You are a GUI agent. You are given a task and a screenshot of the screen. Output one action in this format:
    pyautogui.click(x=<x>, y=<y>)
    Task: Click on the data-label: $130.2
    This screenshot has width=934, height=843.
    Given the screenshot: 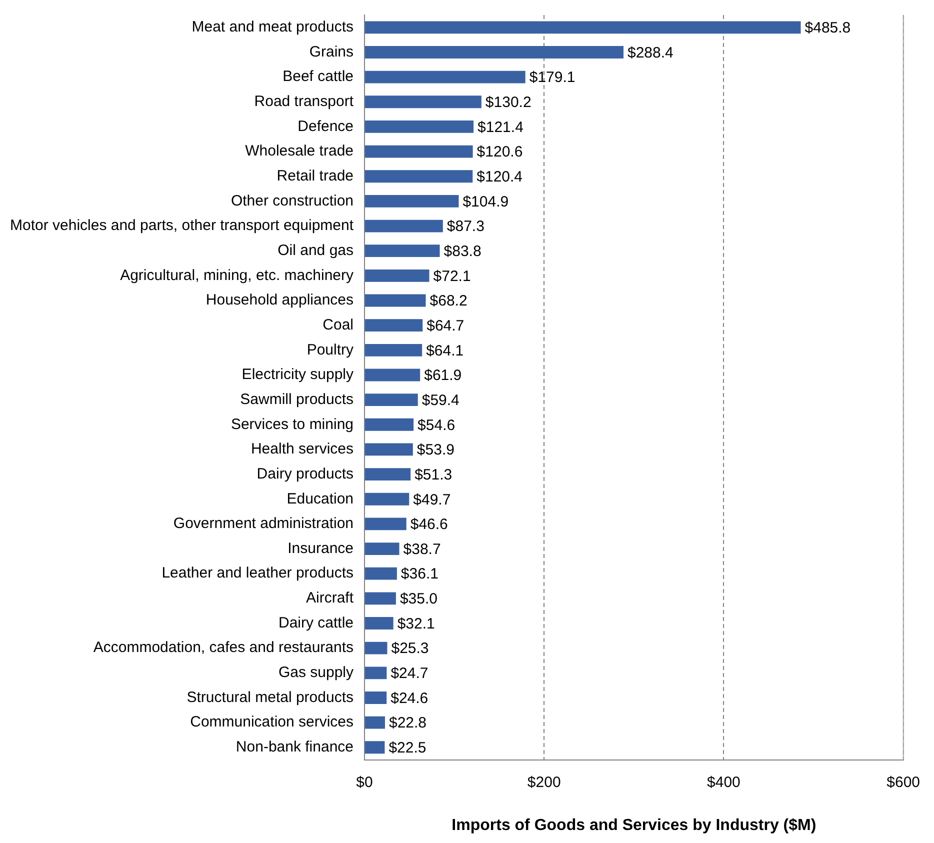 What is the action you would take?
    pyautogui.click(x=508, y=103)
    